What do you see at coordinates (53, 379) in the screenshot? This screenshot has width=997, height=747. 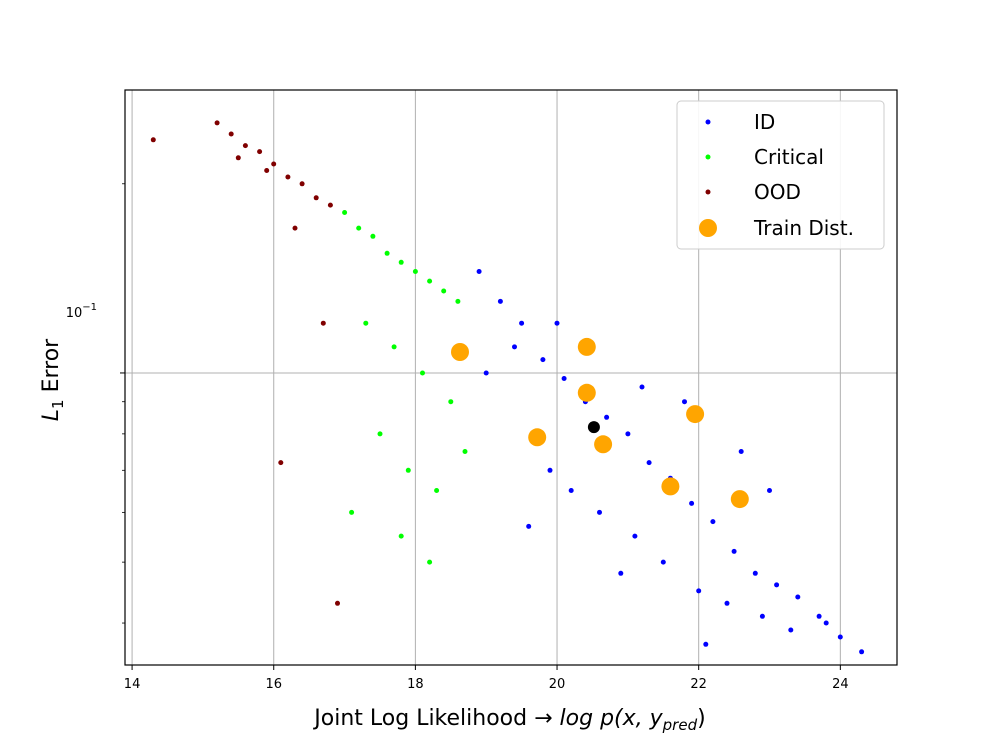 I see `y-axis-label: L1 Error` at bounding box center [53, 379].